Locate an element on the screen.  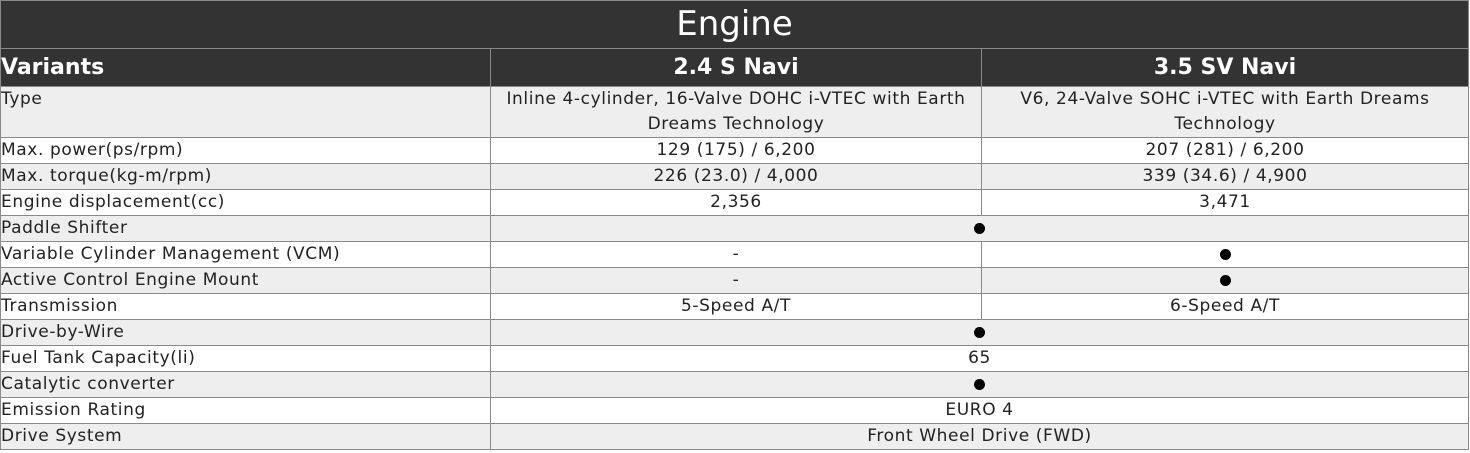
table-row-fuel-tank-capacity-li: Fuel Tank Capacity(li) 65 is located at coordinates (735, 358).